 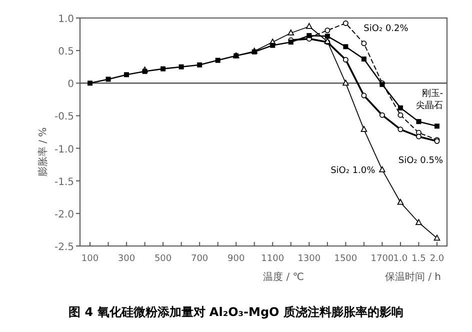 What do you see at coordinates (421, 161) in the screenshot?
I see `series-label: SiO₂ 0.5%` at bounding box center [421, 161].